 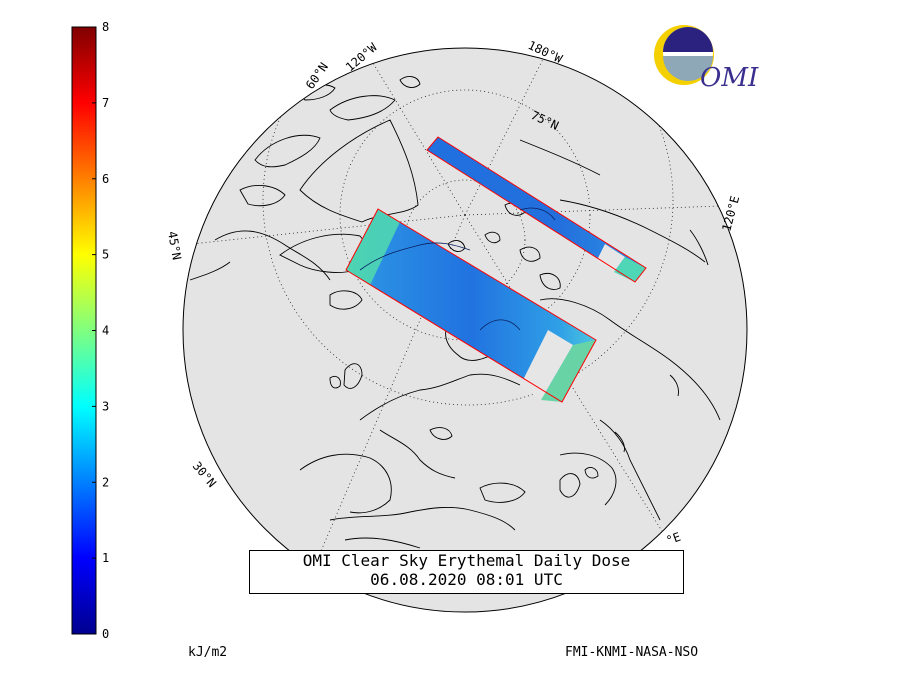 I want to click on colorbar-tick-label: 1, so click(x=105, y=558).